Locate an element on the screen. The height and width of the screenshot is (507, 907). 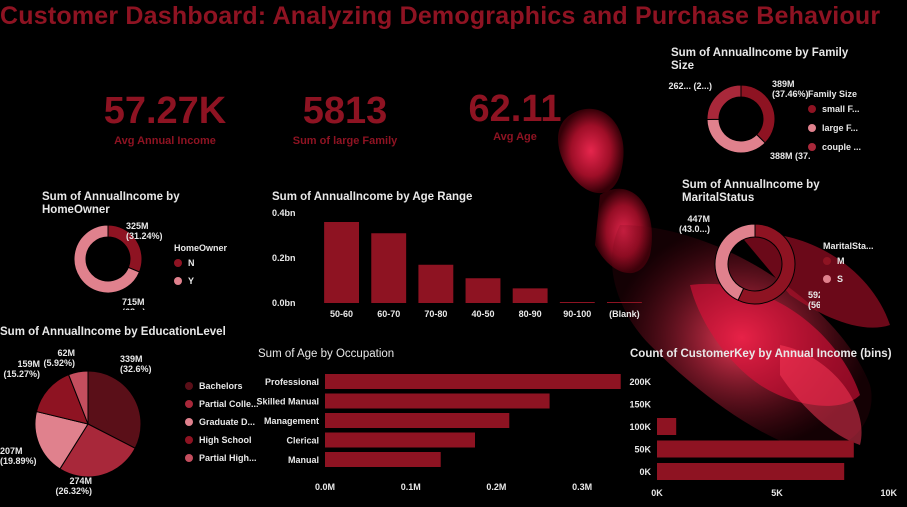
x-tick-label: 40-50 is located at coordinates (482, 314).